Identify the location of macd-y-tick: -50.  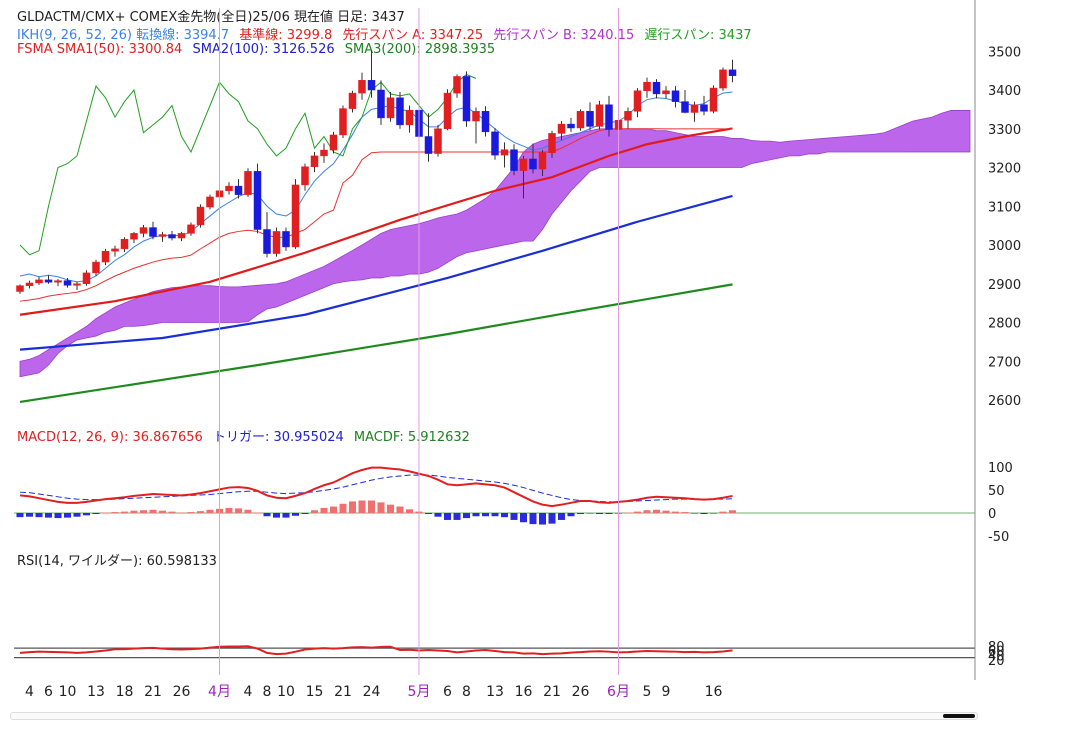
(998, 537).